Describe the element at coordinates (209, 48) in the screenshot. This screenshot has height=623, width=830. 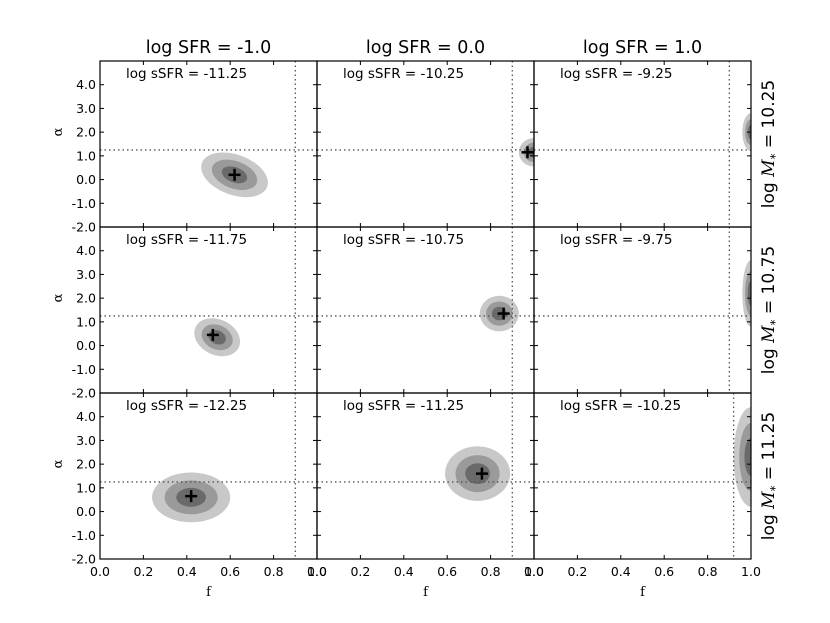
I see `column-title: log SFR = -1.0` at that location.